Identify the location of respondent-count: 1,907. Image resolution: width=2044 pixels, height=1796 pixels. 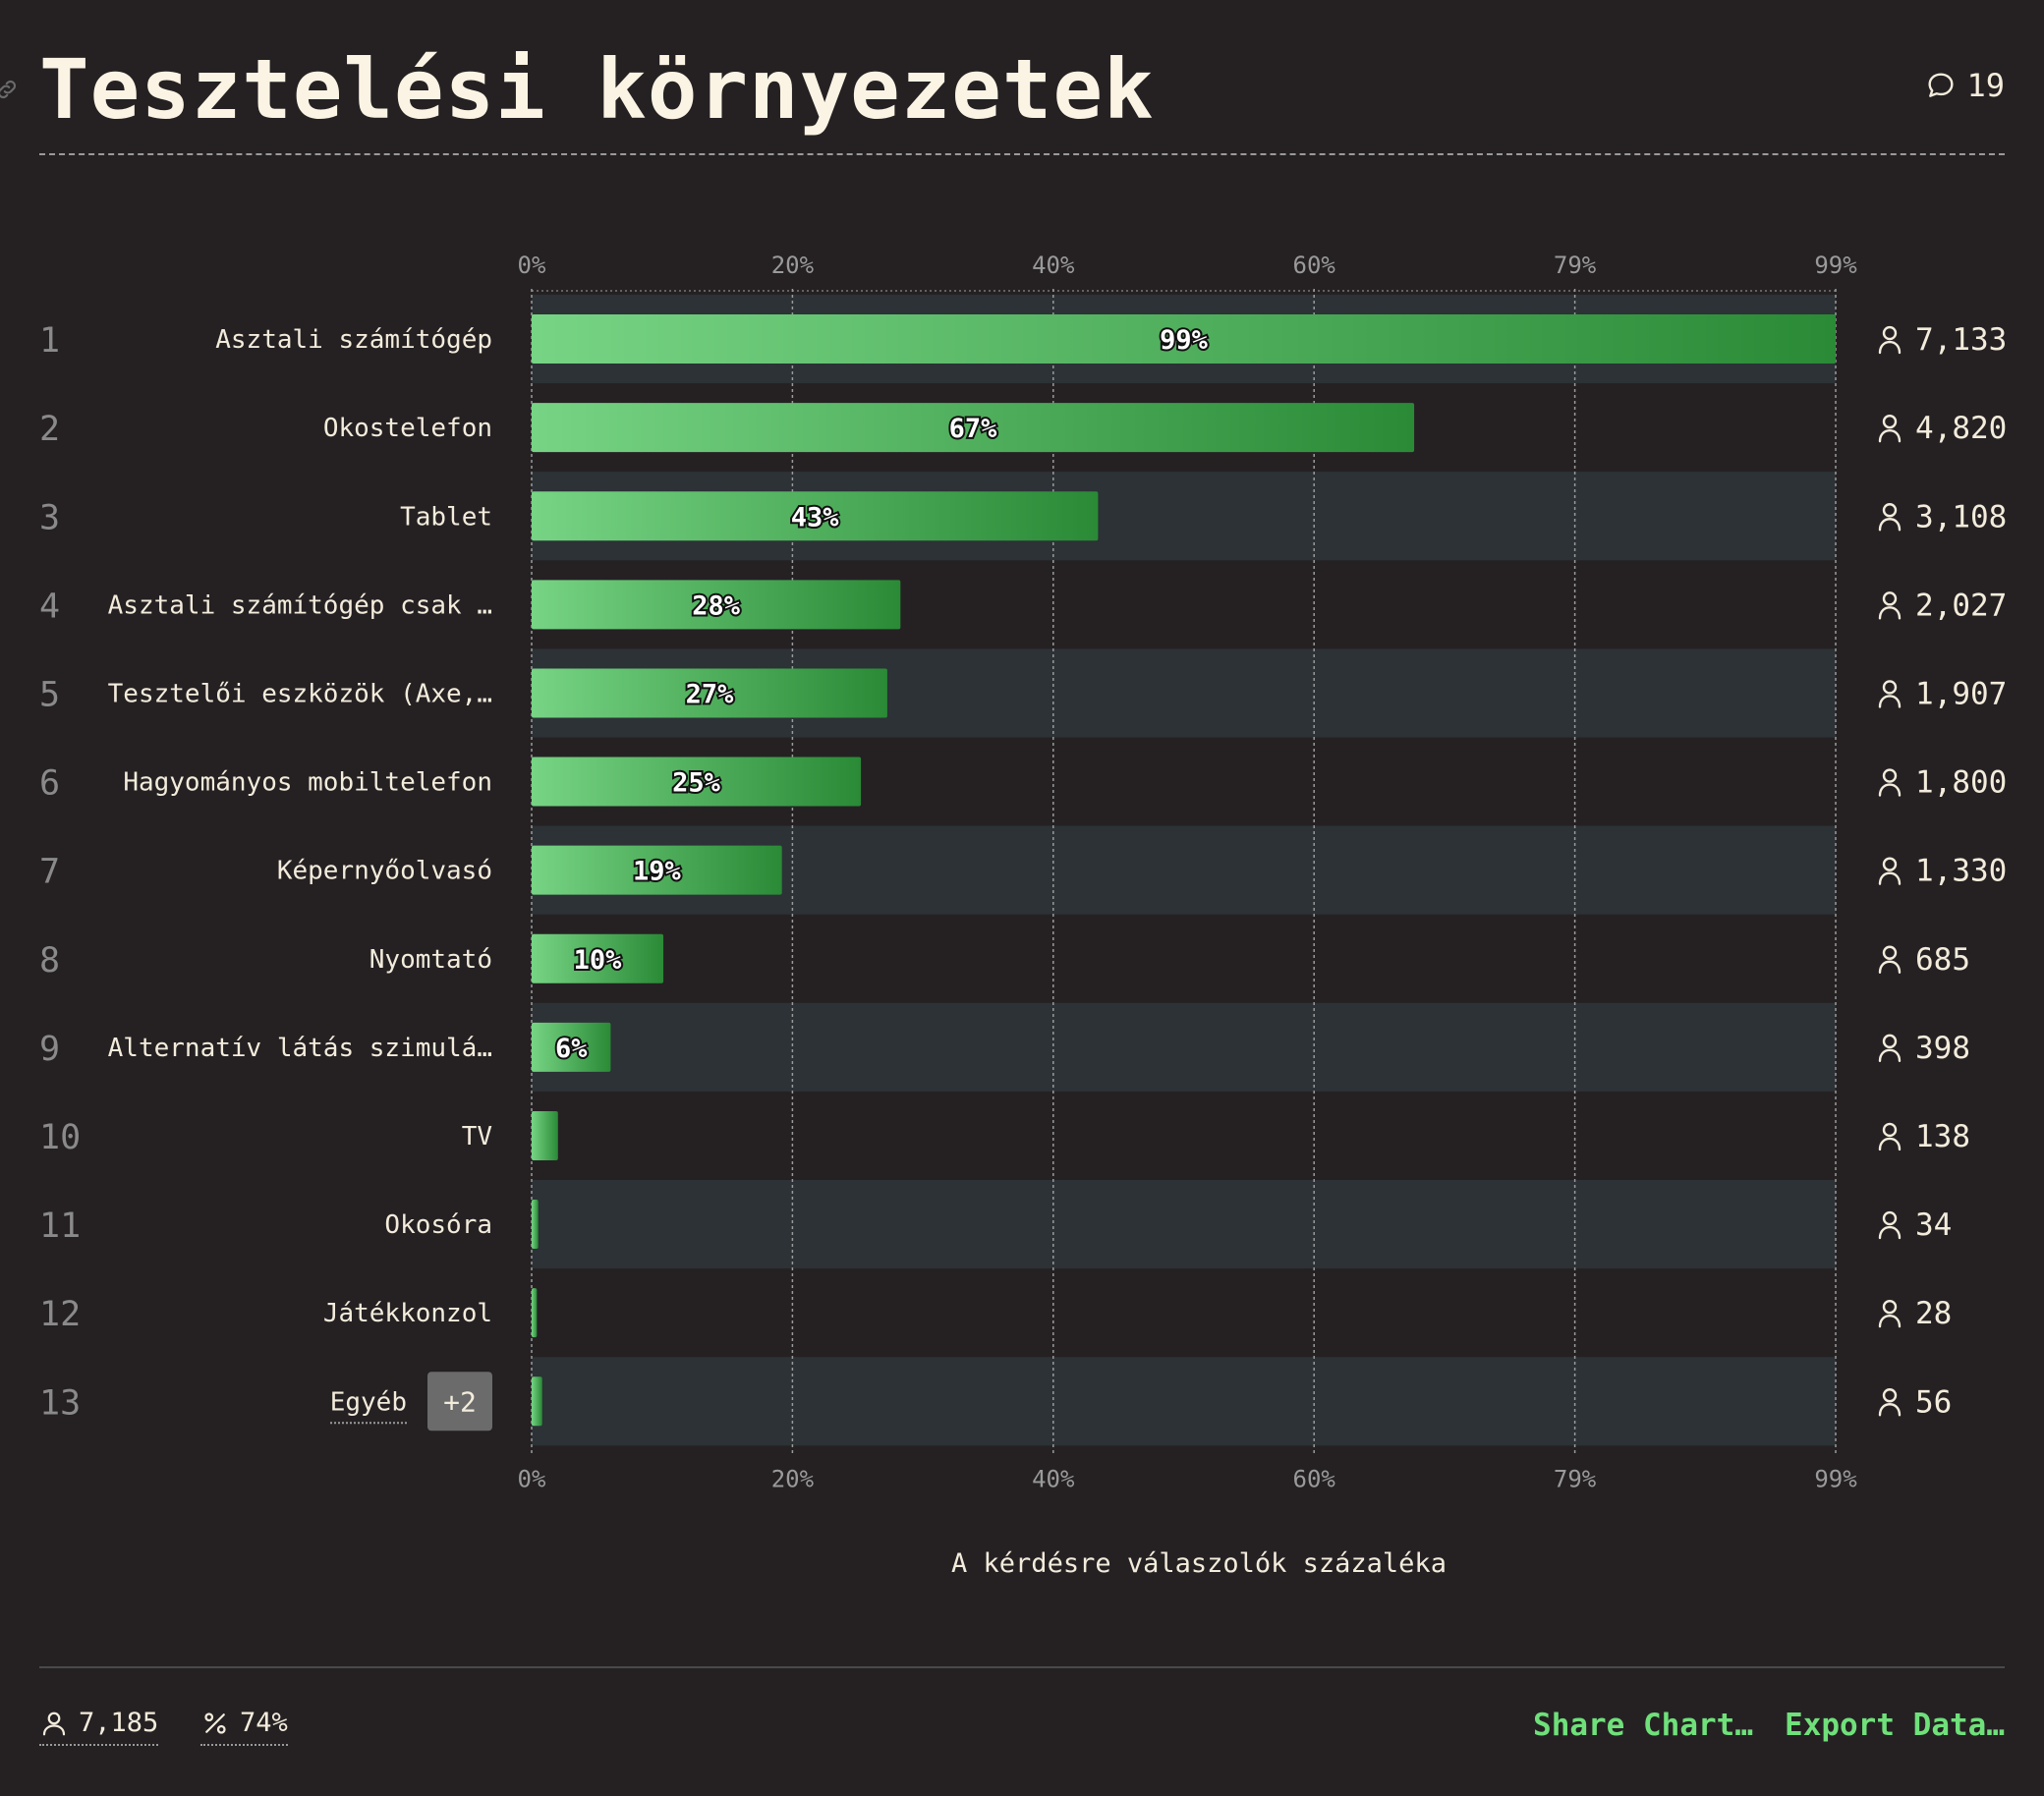
(1961, 693).